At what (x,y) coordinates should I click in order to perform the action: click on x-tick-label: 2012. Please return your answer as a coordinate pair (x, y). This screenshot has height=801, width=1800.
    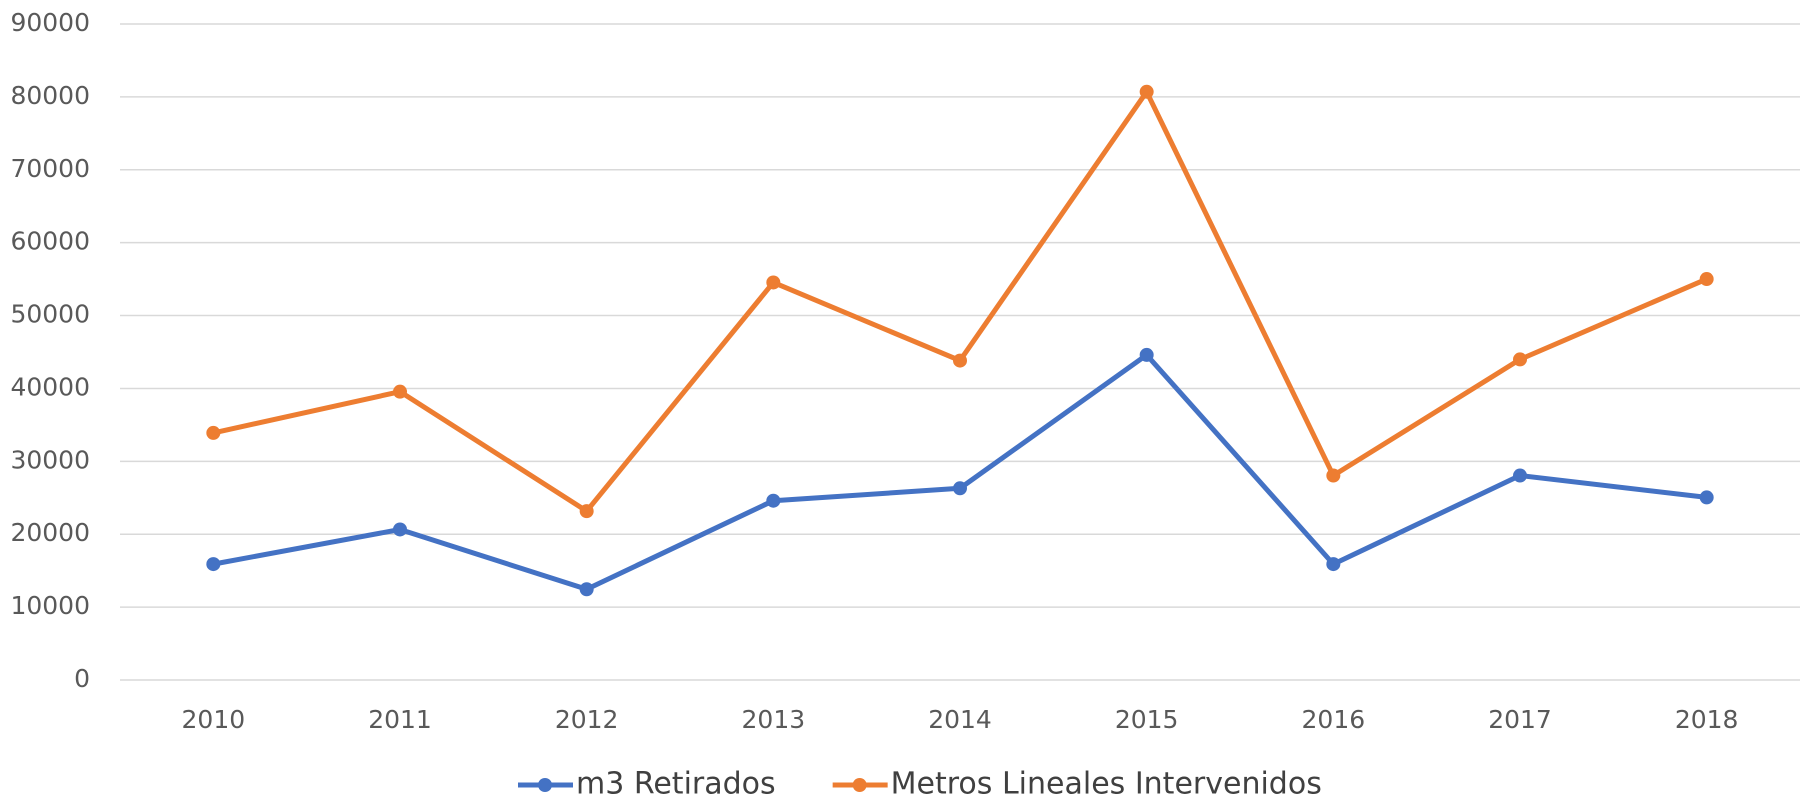
    Looking at the image, I should click on (587, 719).